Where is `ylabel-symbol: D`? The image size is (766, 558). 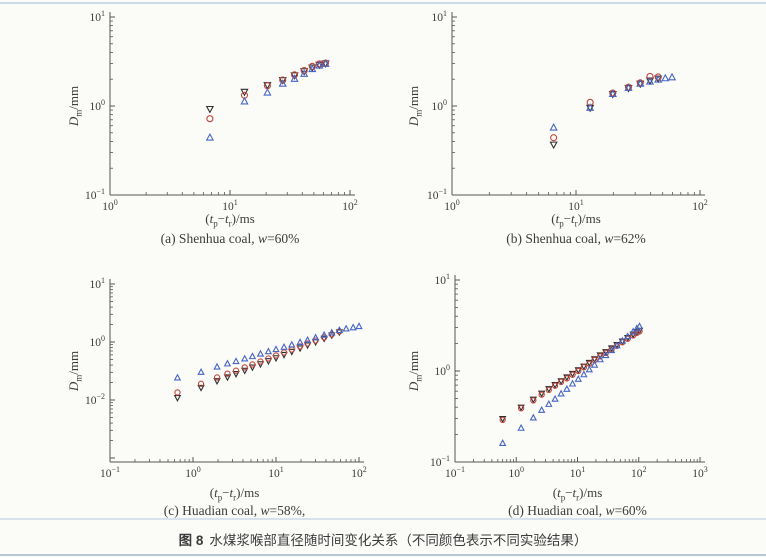
ylabel-symbol: D is located at coordinates (413, 121).